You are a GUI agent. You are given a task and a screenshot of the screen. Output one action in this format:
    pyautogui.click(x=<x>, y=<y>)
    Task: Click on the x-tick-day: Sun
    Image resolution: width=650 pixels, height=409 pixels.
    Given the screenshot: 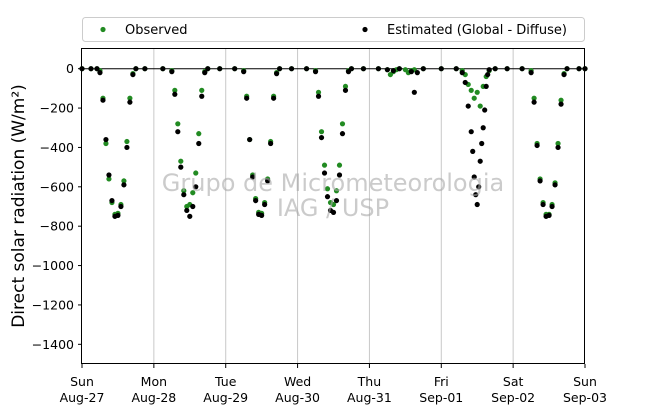 What is the action you would take?
    pyautogui.click(x=585, y=381)
    